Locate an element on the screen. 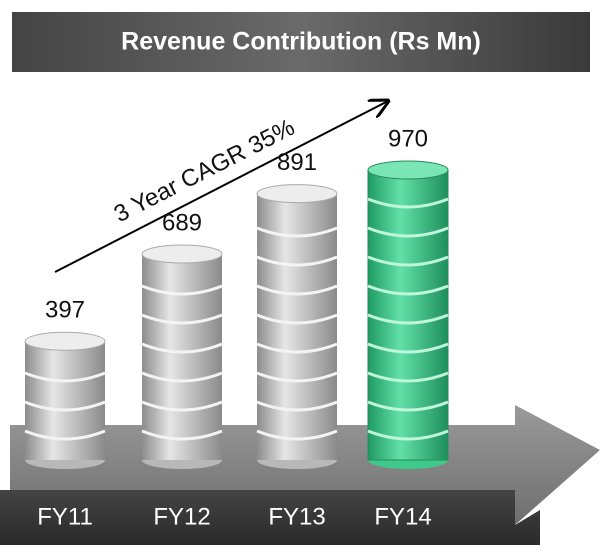 The width and height of the screenshot is (606, 551). title-bar is located at coordinates (301, 42).